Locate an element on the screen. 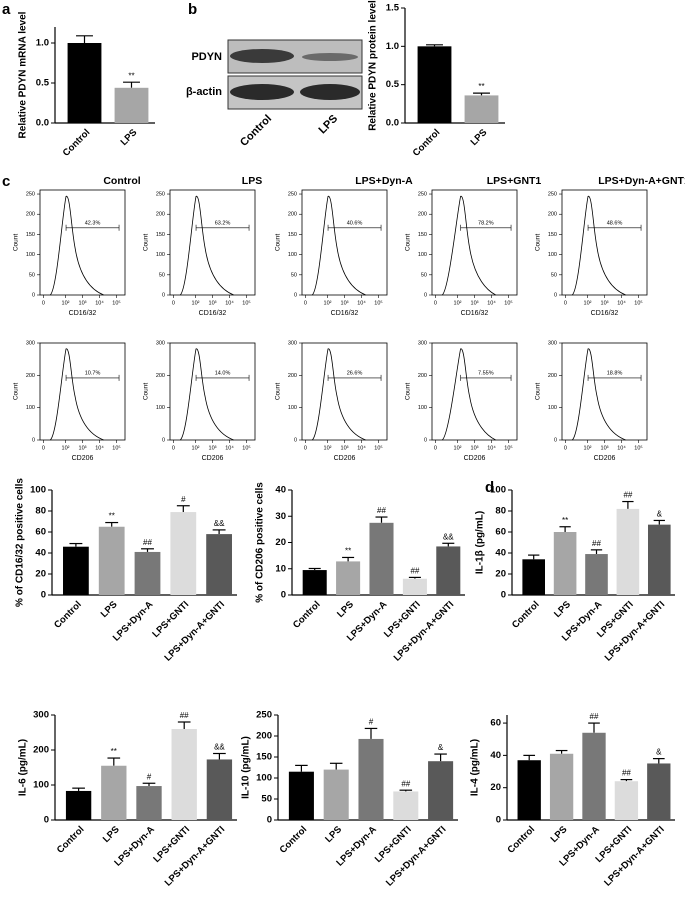  y-tick-label: 20 is located at coordinates (40, 574).